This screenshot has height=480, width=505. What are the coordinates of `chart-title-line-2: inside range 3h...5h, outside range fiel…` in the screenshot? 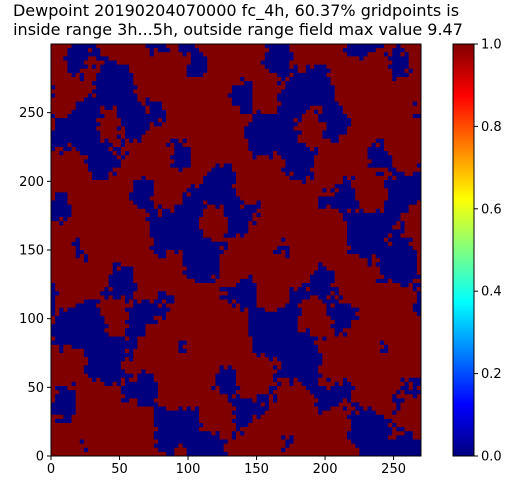 It's located at (238, 29).